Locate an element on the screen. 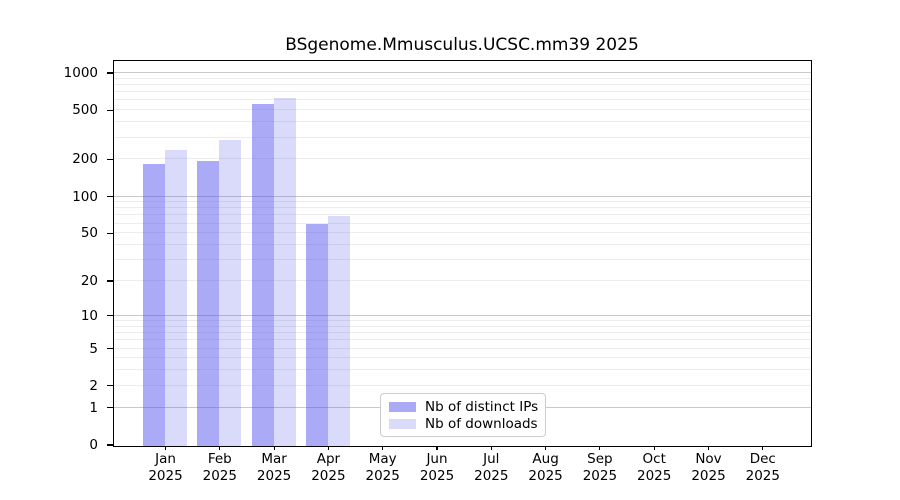 The width and height of the screenshot is (900, 500). legend-item-distinct-ips: Nb of distinct IPs is located at coordinates (464, 406).